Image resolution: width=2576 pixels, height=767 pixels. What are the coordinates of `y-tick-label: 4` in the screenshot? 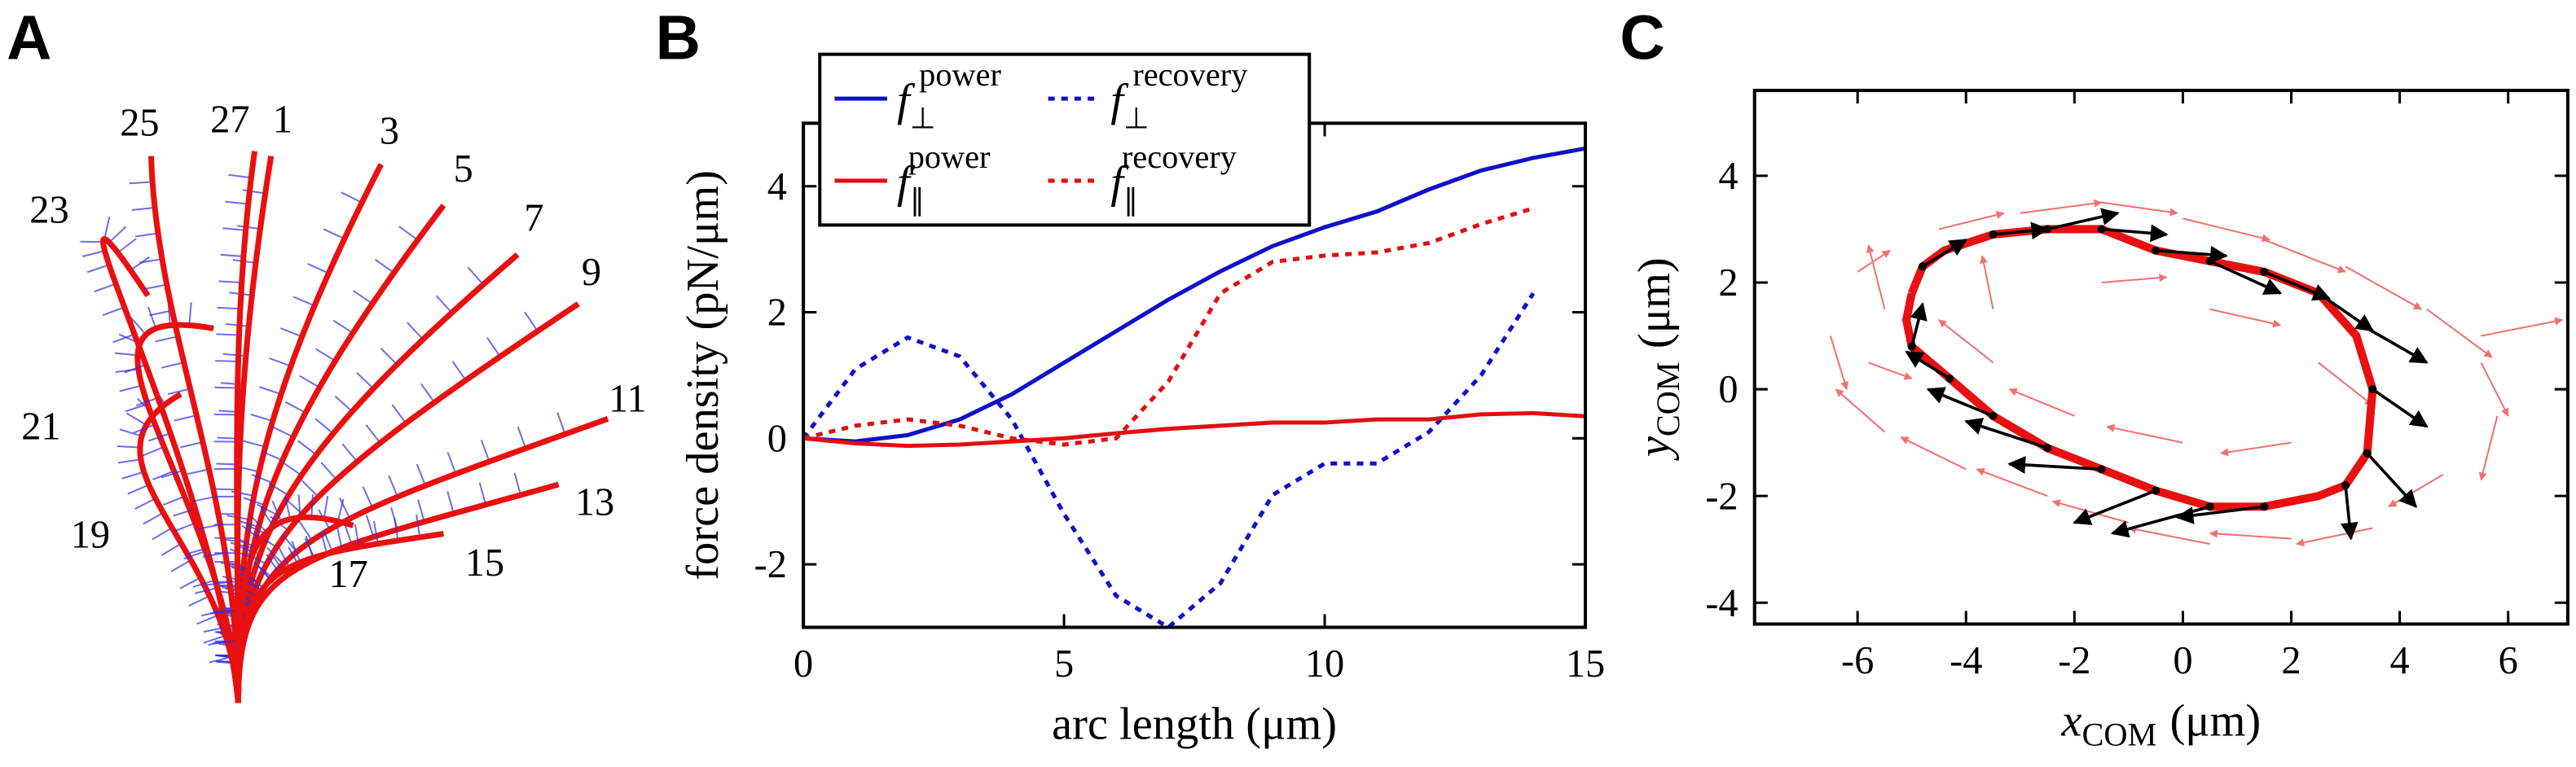 It's located at (1728, 176).